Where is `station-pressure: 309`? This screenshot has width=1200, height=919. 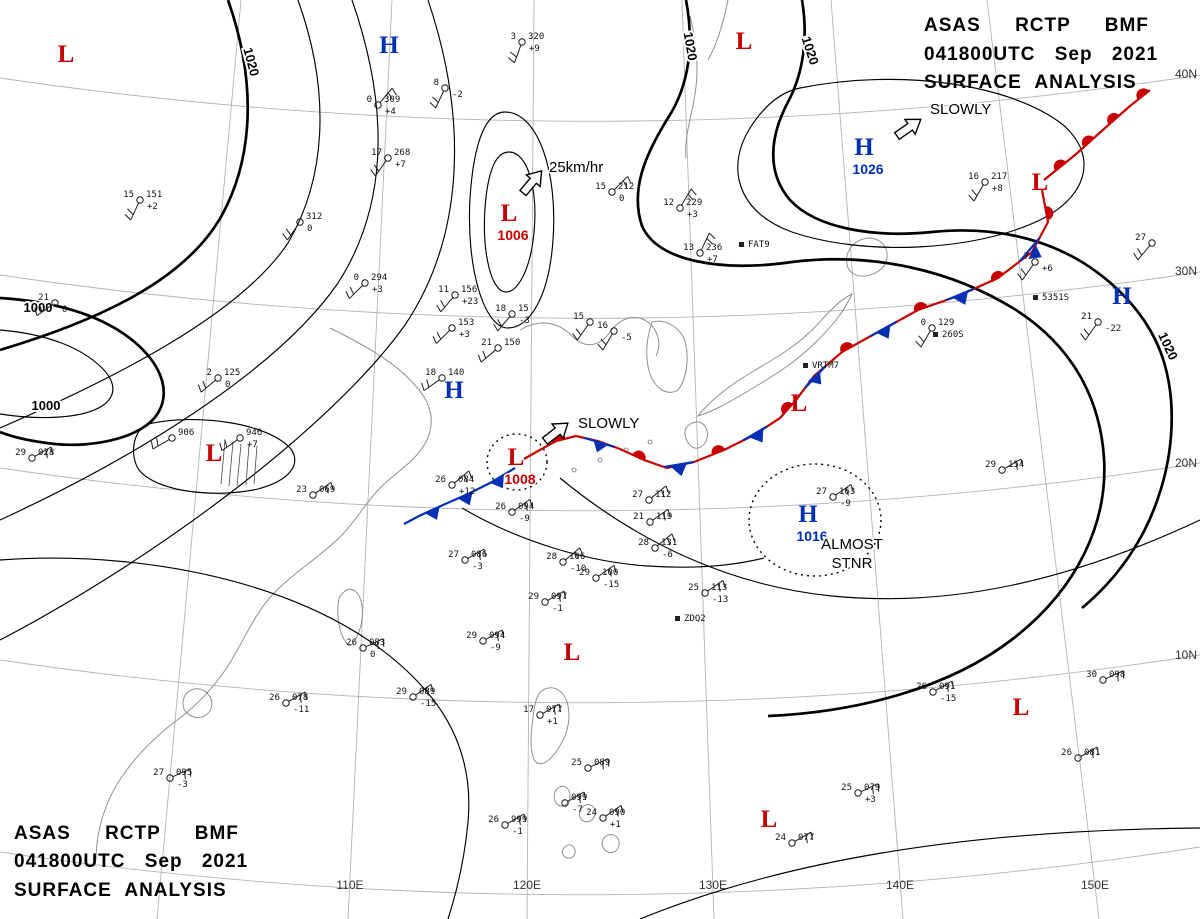 station-pressure: 309 is located at coordinates (392, 100).